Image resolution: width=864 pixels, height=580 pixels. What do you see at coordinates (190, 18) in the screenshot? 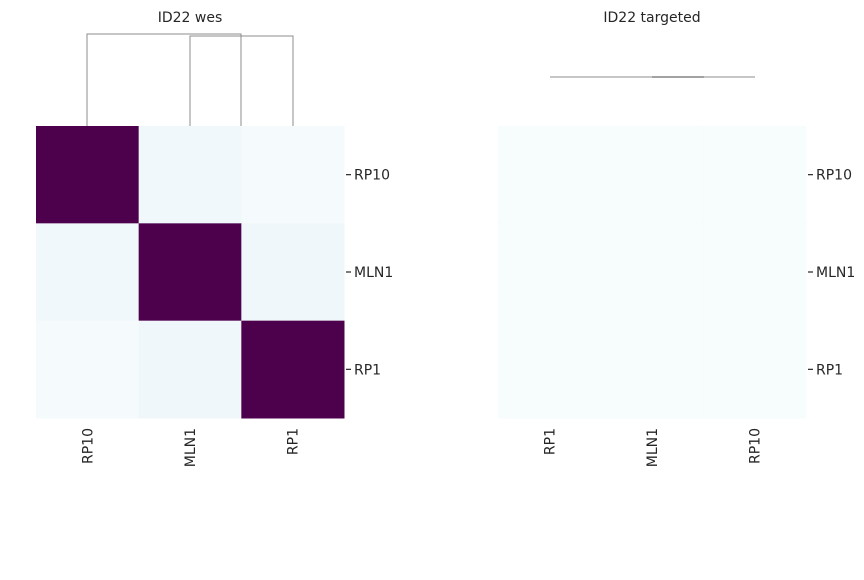
I see `chart-title: ID22 wes` at bounding box center [190, 18].